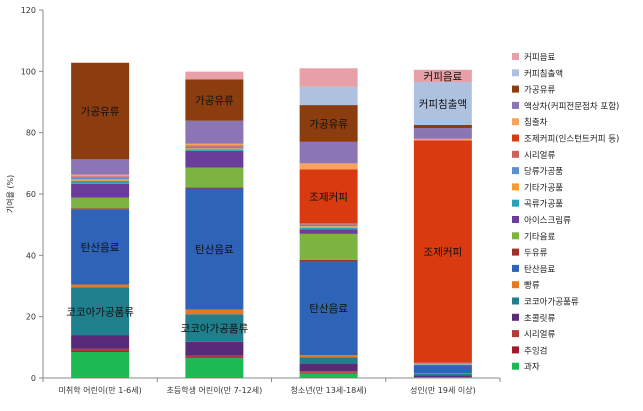  I want to click on legend-label: 기타가공품, so click(543, 188).